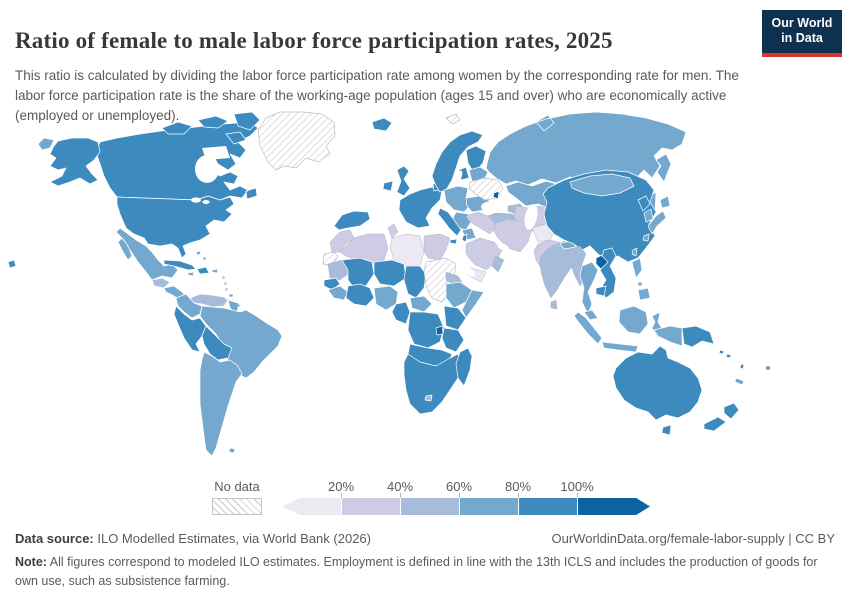 The image size is (850, 600). What do you see at coordinates (190, 329) in the screenshot?
I see `region-peru` at bounding box center [190, 329].